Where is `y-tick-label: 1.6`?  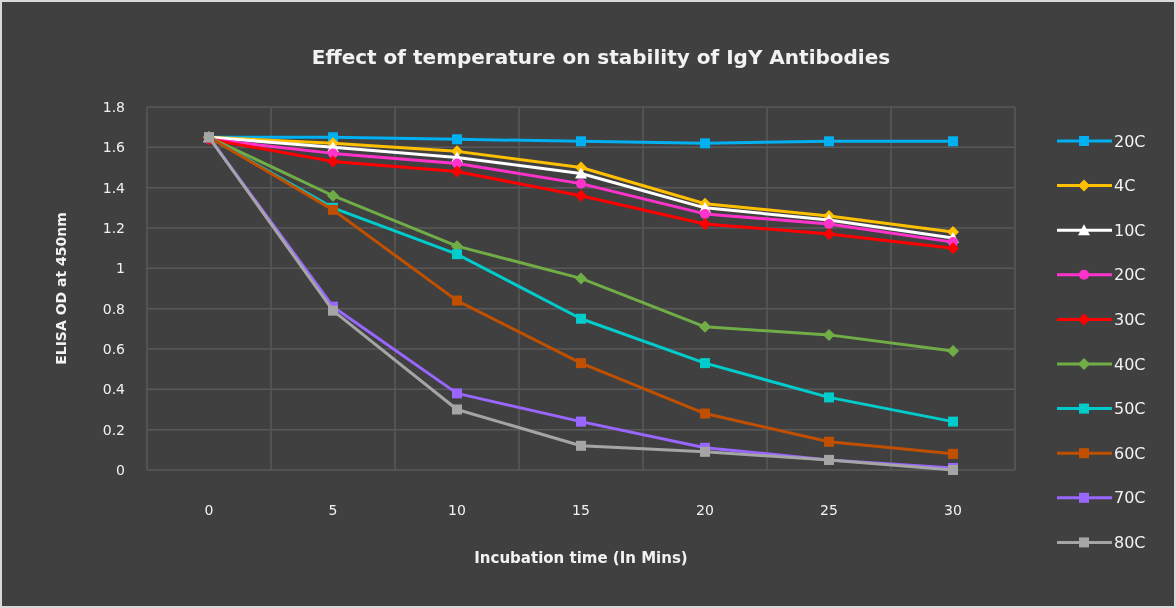 y-tick-label: 1.6 is located at coordinates (114, 147).